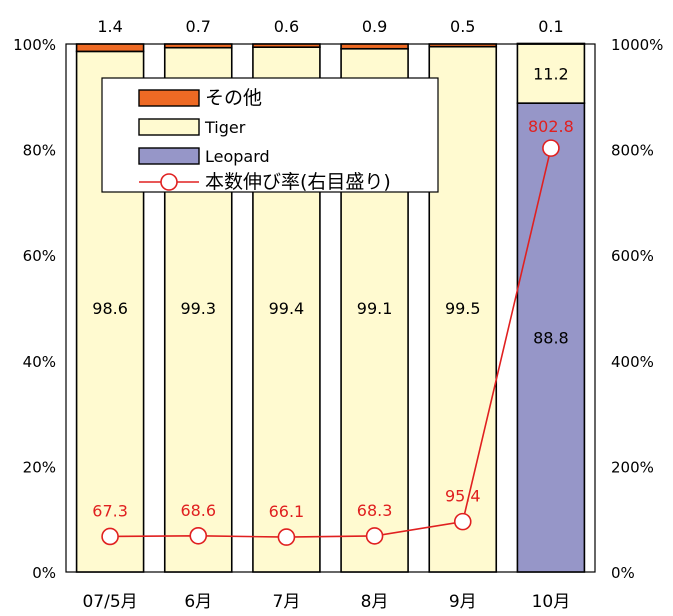 The image size is (673, 616). Describe the element at coordinates (287, 308) in the screenshot. I see `bar-label-tiger: 99.4` at that location.